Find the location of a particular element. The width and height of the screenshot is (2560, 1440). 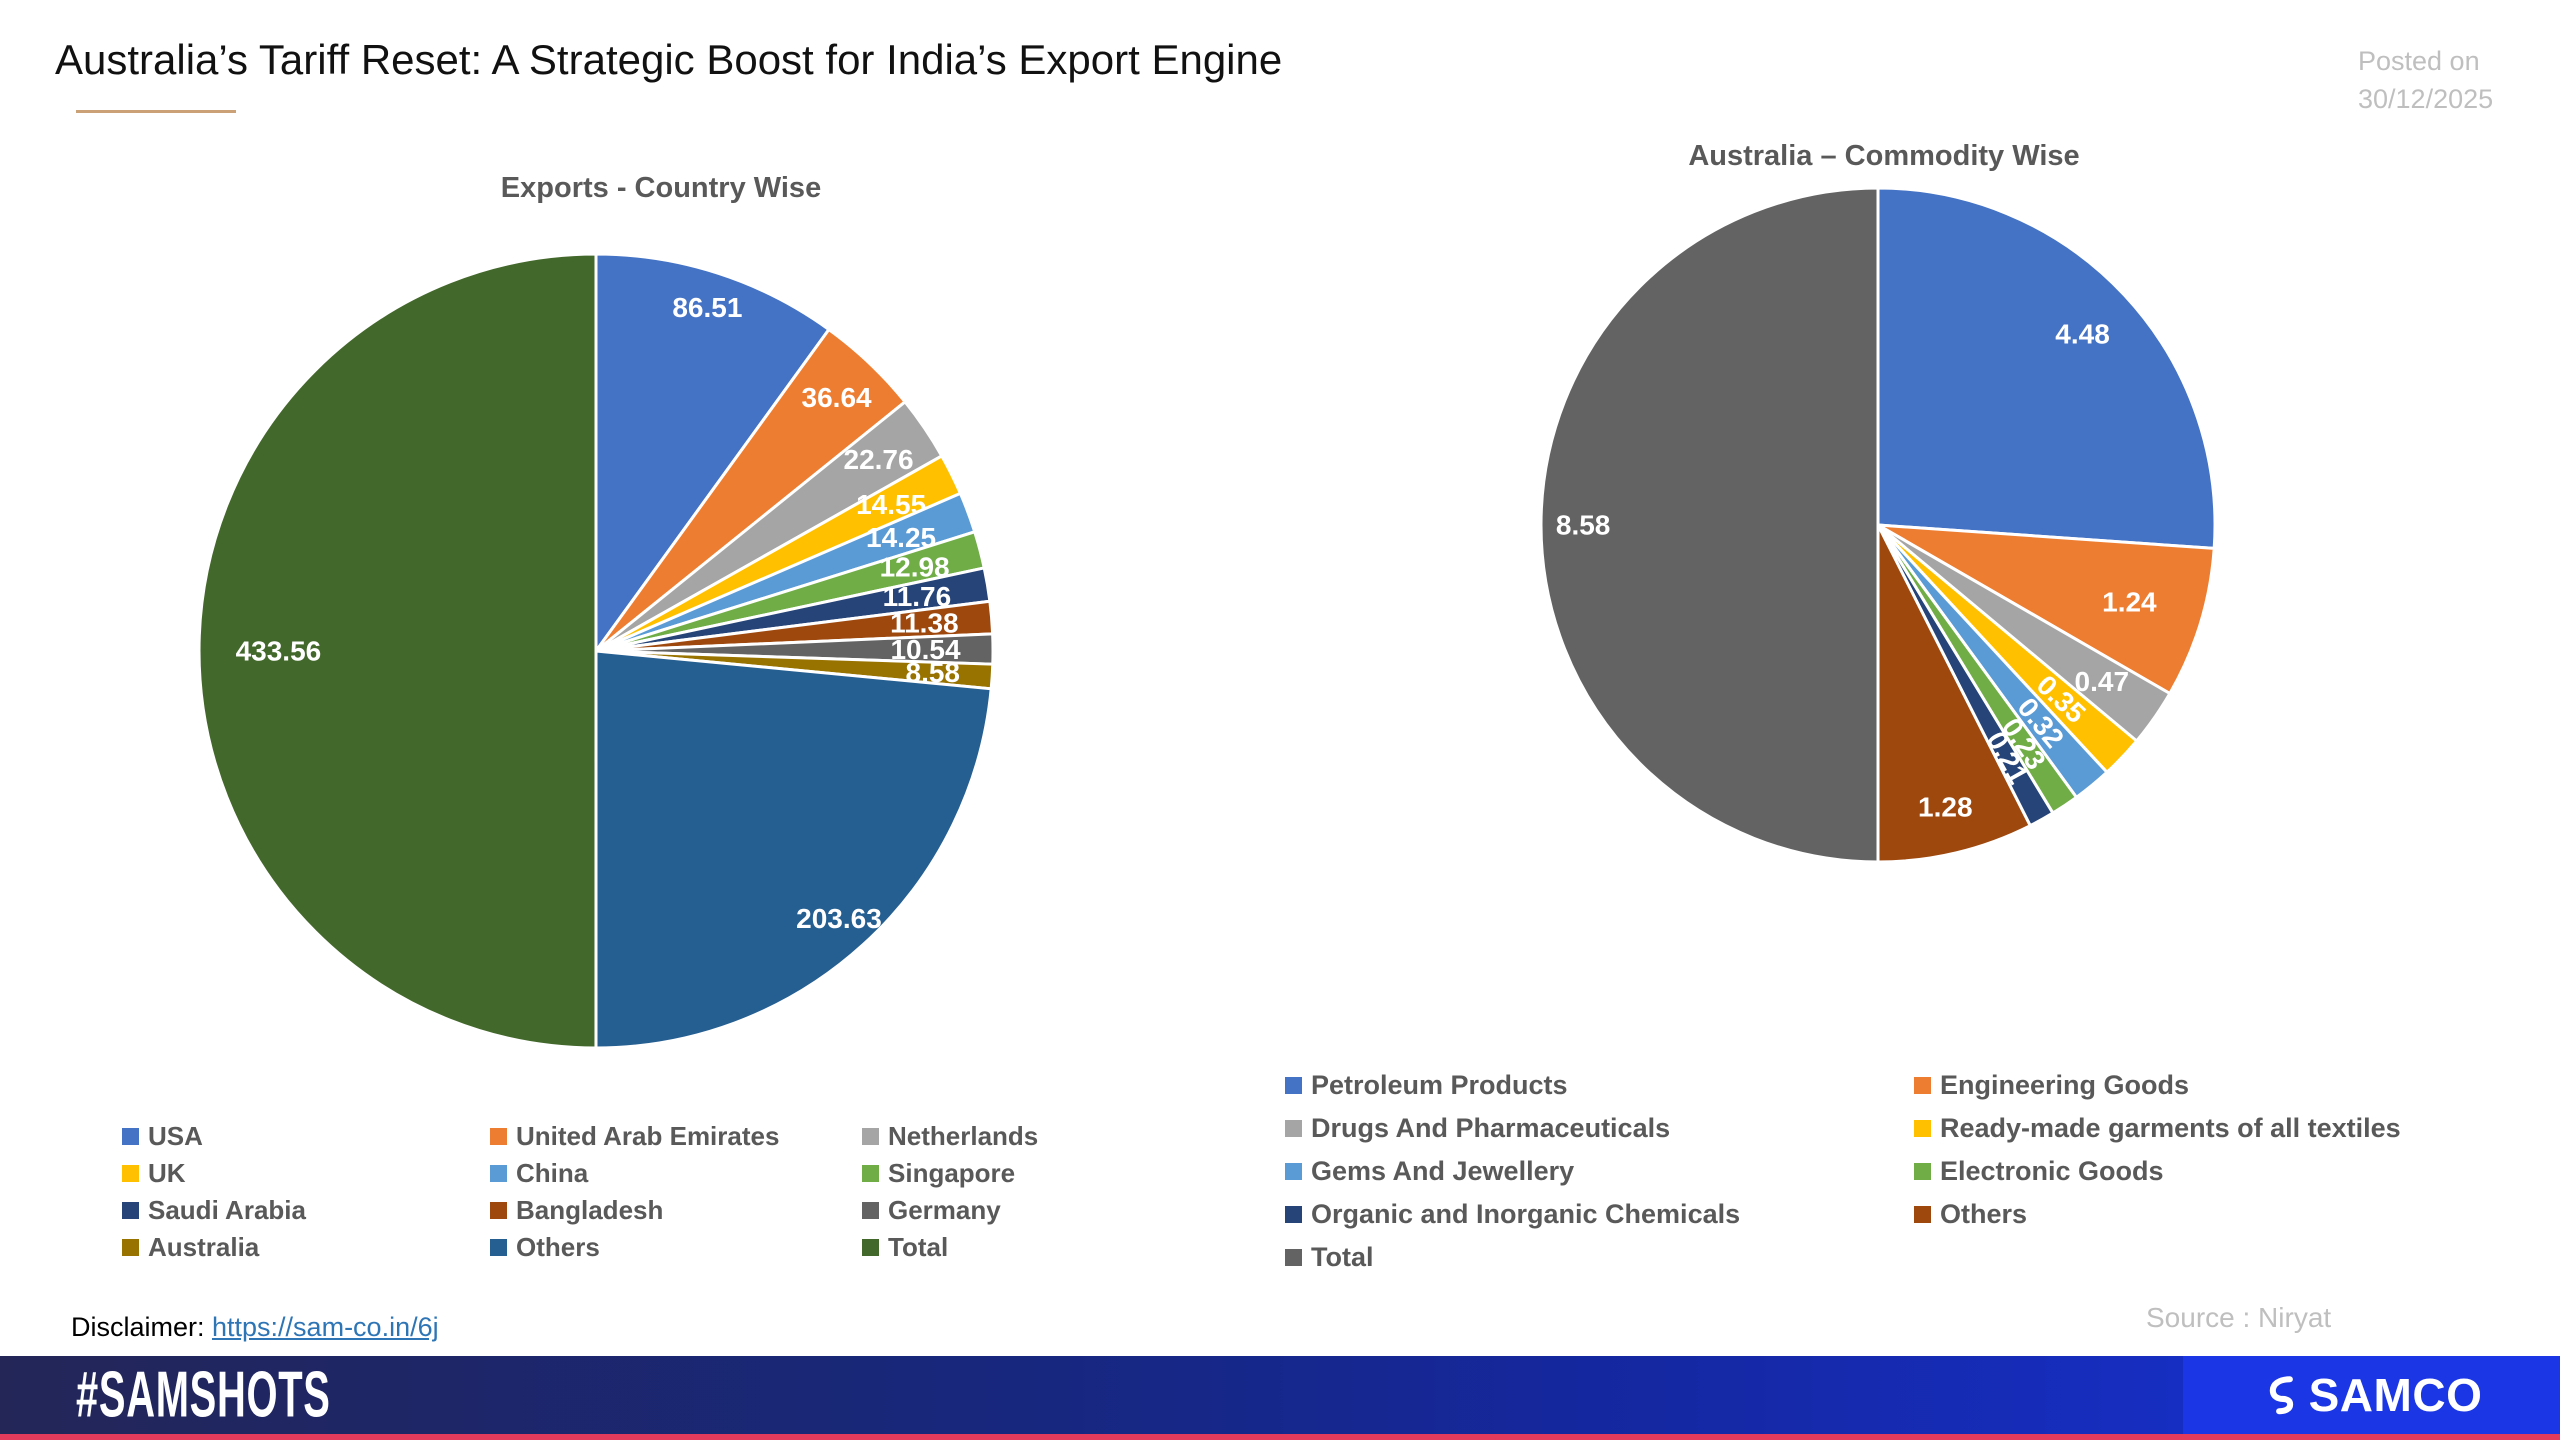

pie-value-label-bangladesh: 11.38 is located at coordinates (924, 623).